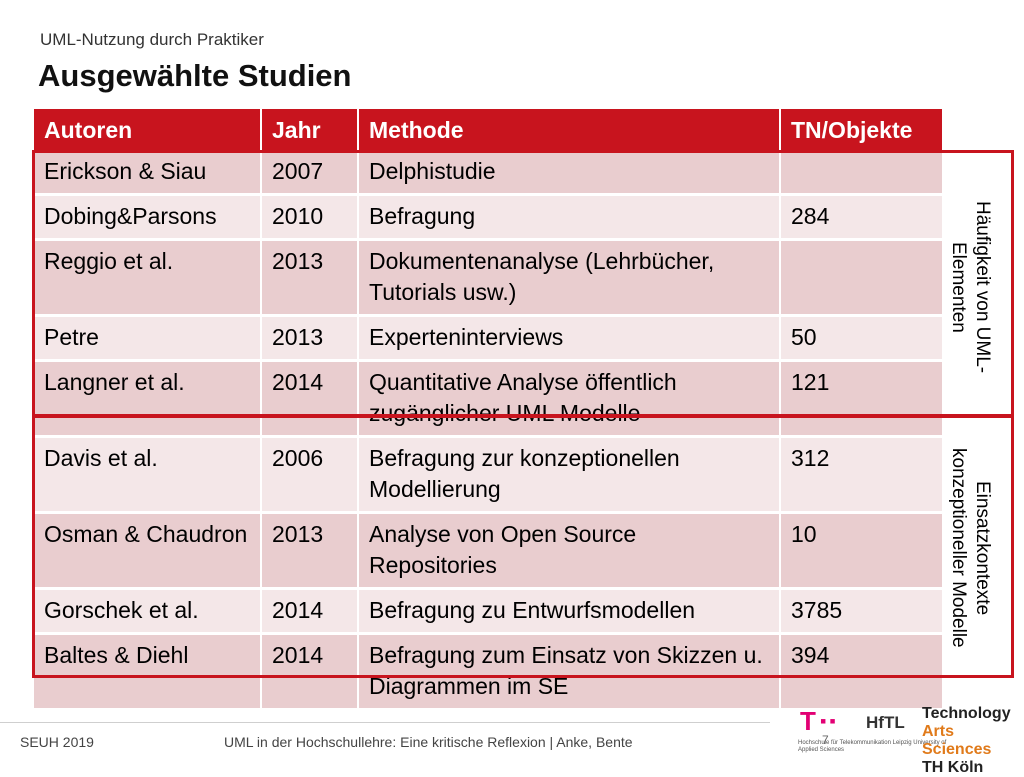  I want to click on cell-tn: 3785, so click(861, 611).